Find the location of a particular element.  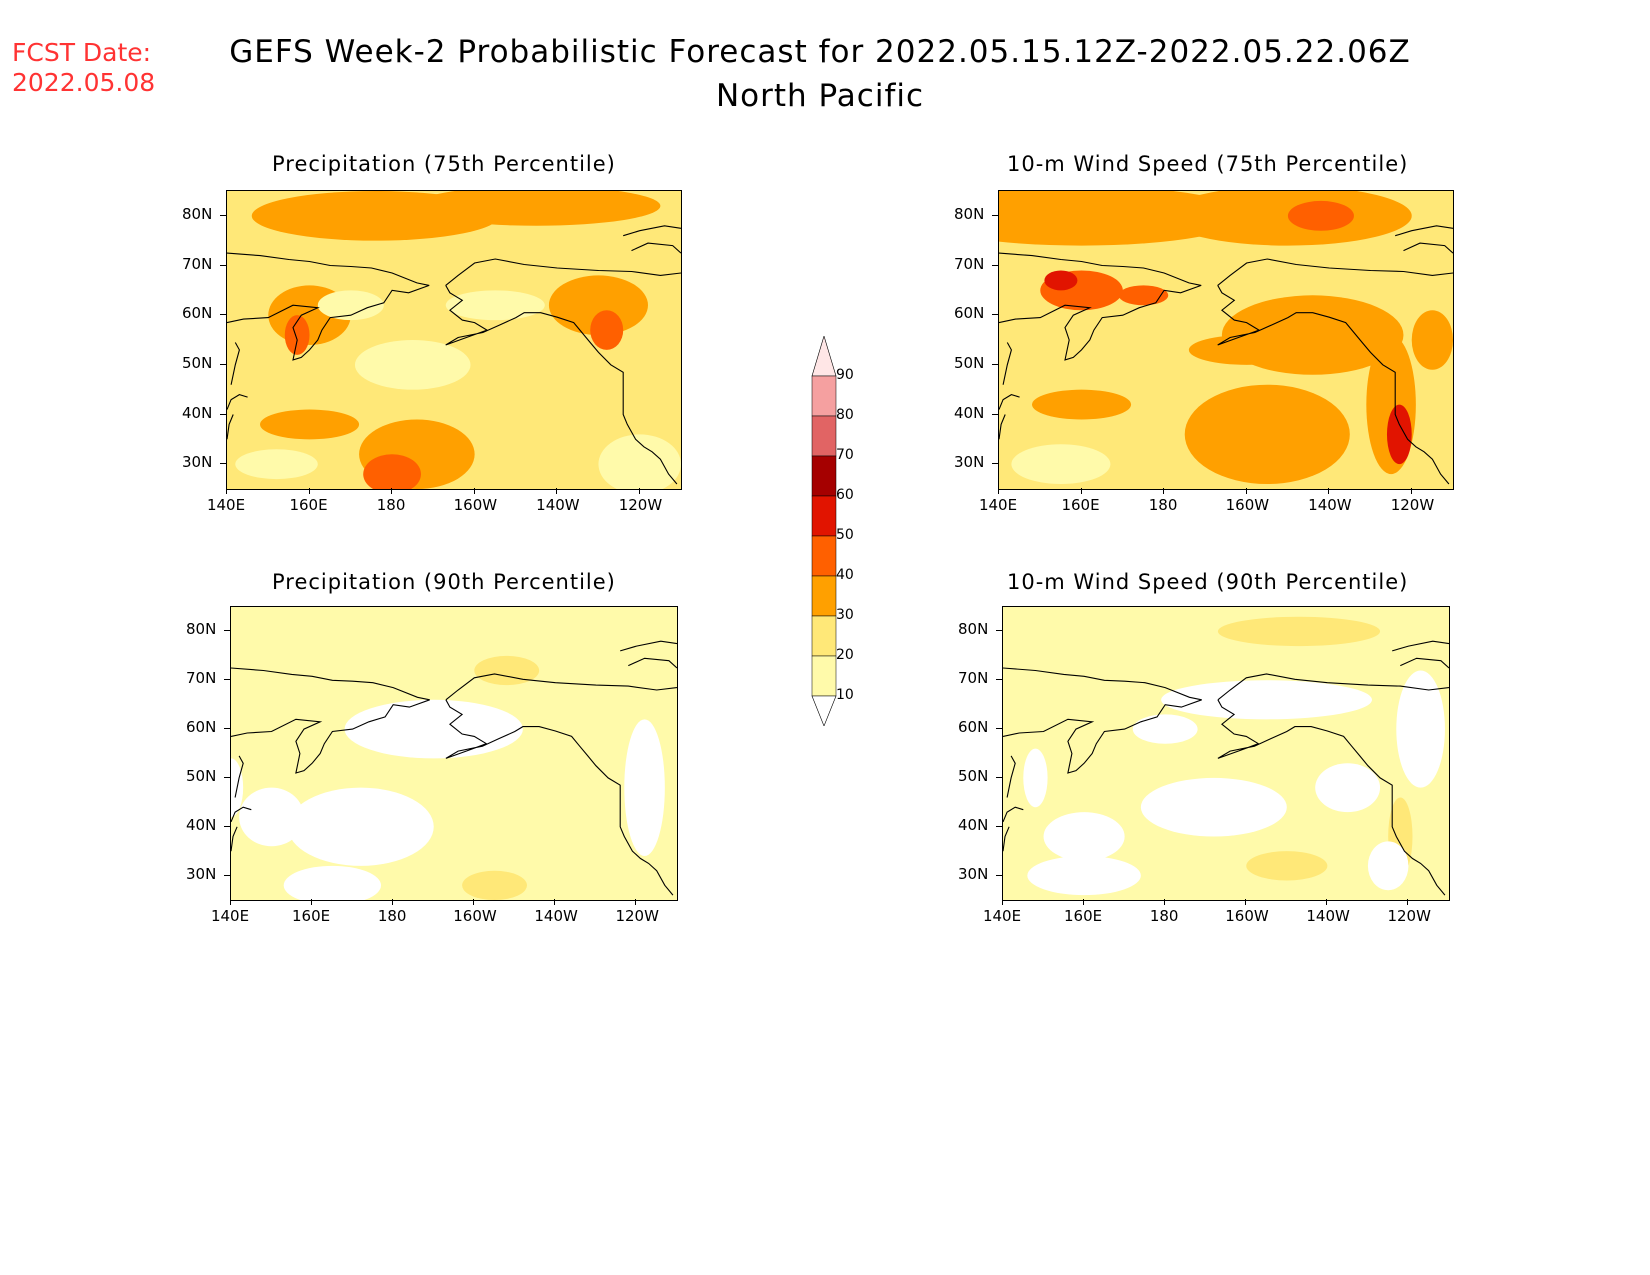

lon-tick-label: 160W is located at coordinates (1247, 505).